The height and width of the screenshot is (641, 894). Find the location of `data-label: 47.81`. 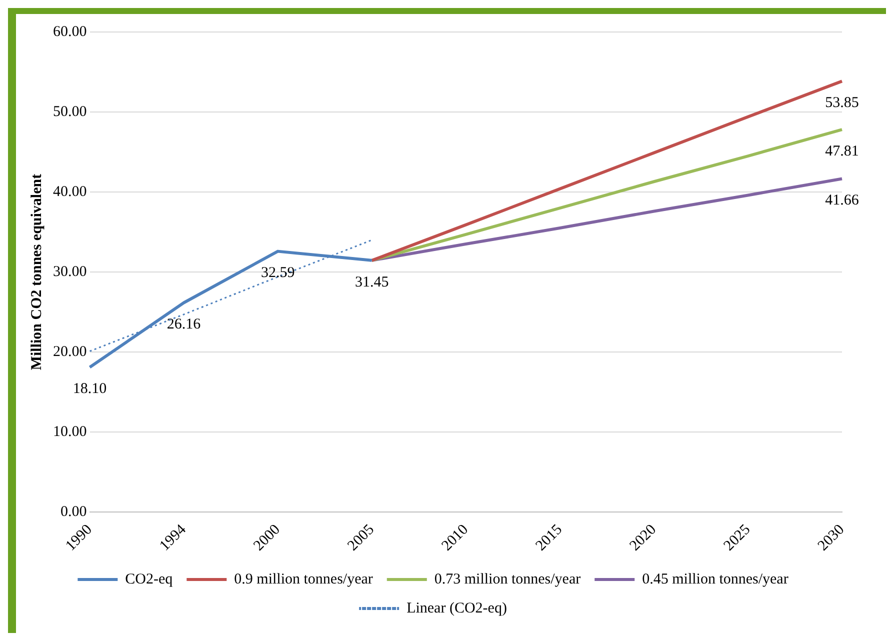

data-label: 47.81 is located at coordinates (842, 151).